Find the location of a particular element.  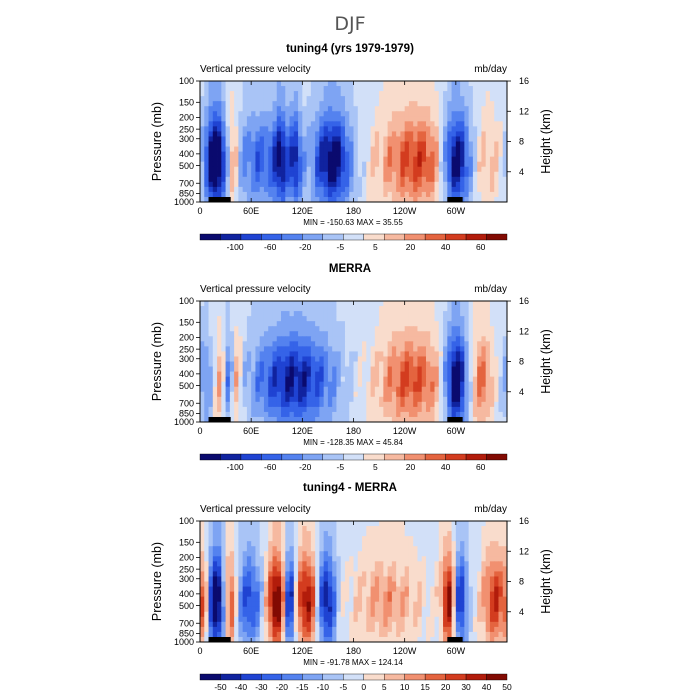

colorbar-label: 40 is located at coordinates (446, 467).